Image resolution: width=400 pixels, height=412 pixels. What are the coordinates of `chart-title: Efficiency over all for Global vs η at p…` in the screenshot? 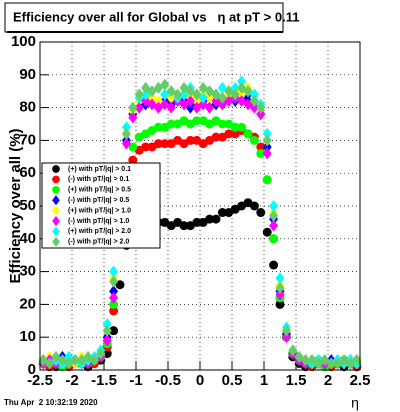 It's located at (156, 16).